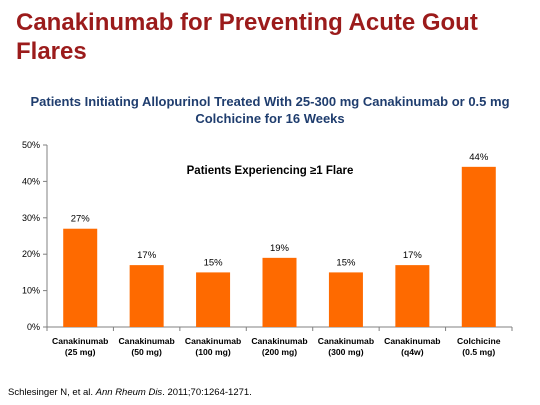  Describe the element at coordinates (478, 352) in the screenshot. I see `category-label-line: (0.5 mg)` at that location.